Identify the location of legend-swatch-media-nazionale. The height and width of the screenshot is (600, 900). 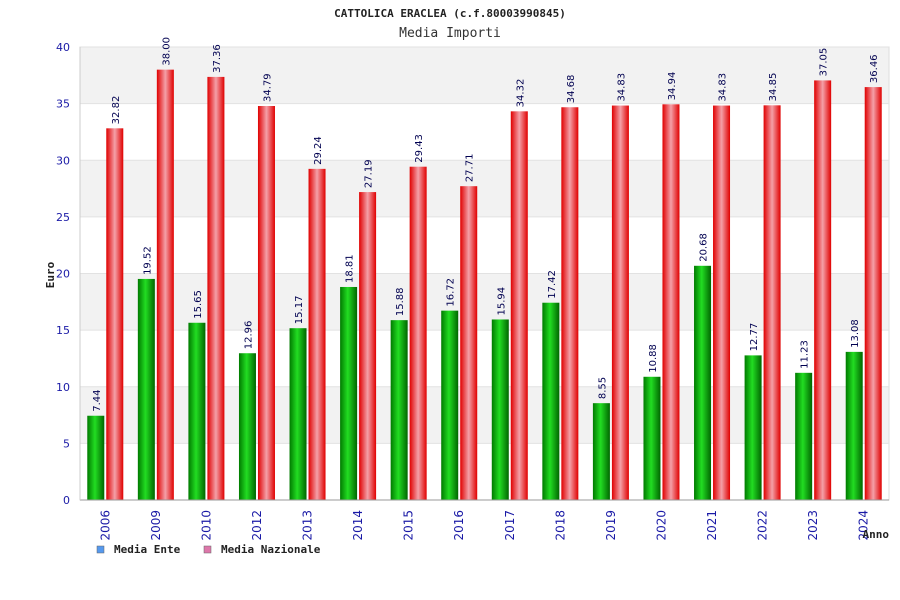
(207, 549).